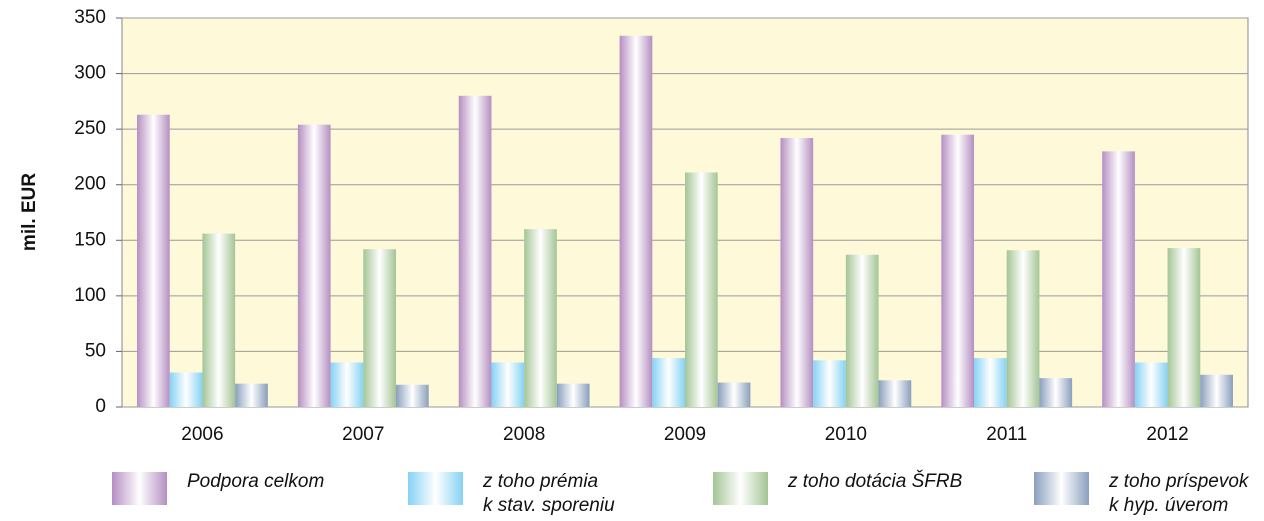  What do you see at coordinates (90, 184) in the screenshot?
I see `y-tick-label: 200` at bounding box center [90, 184].